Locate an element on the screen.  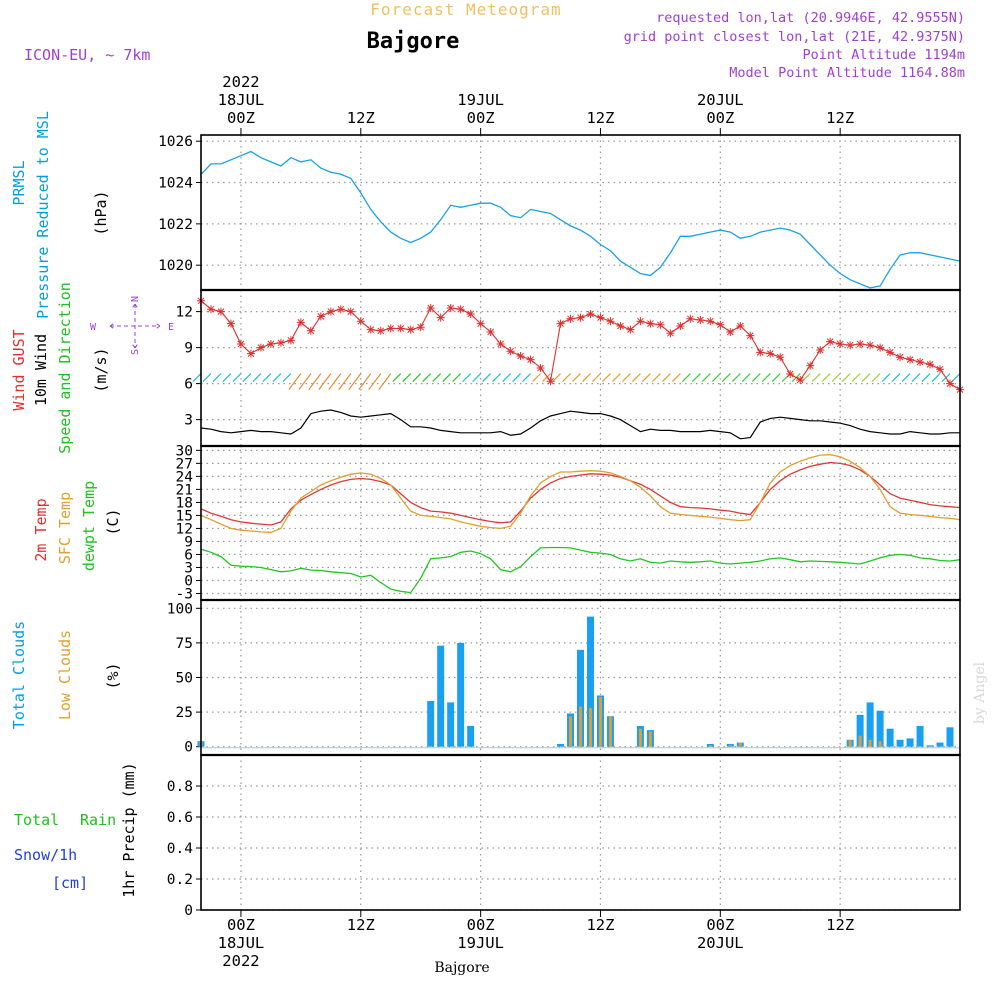
temp-2m-line is located at coordinates (580, 493).